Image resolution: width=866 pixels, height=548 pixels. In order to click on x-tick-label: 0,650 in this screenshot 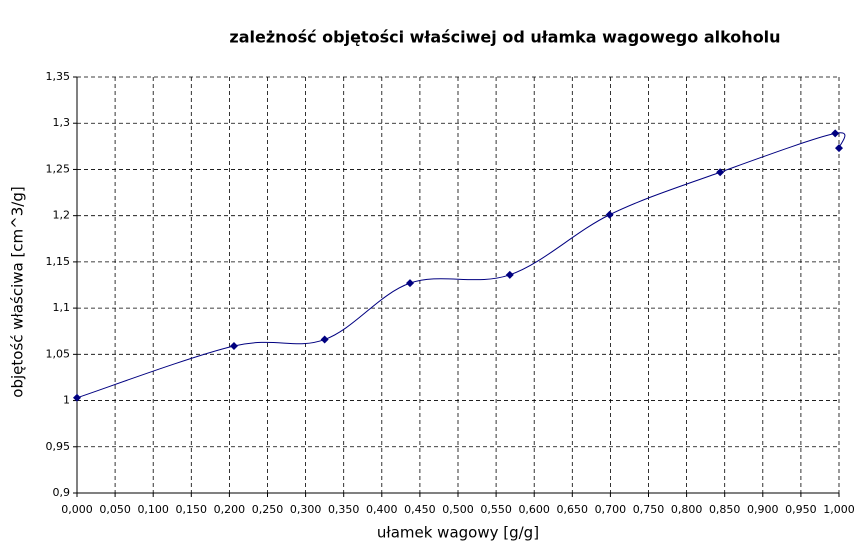, I will do `click(573, 509)`.